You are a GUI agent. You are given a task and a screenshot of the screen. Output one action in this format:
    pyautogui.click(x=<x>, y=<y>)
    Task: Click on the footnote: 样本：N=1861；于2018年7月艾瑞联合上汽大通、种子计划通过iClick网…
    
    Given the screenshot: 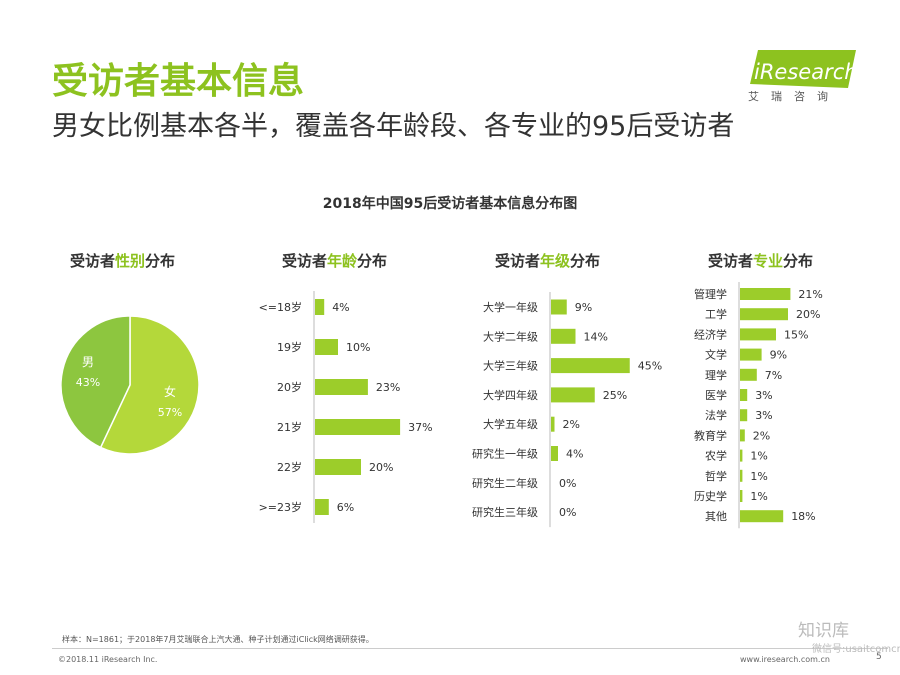 What is the action you would take?
    pyautogui.click(x=218, y=639)
    